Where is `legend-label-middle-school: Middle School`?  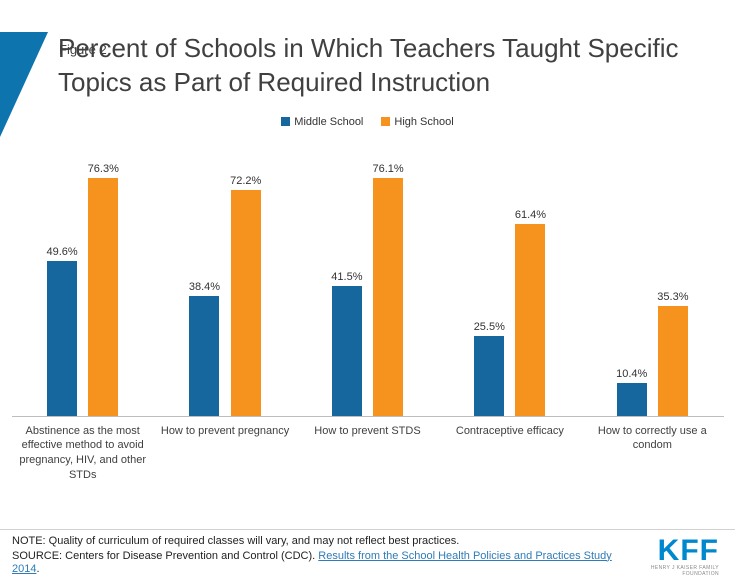 legend-label-middle-school: Middle School is located at coordinates (329, 121).